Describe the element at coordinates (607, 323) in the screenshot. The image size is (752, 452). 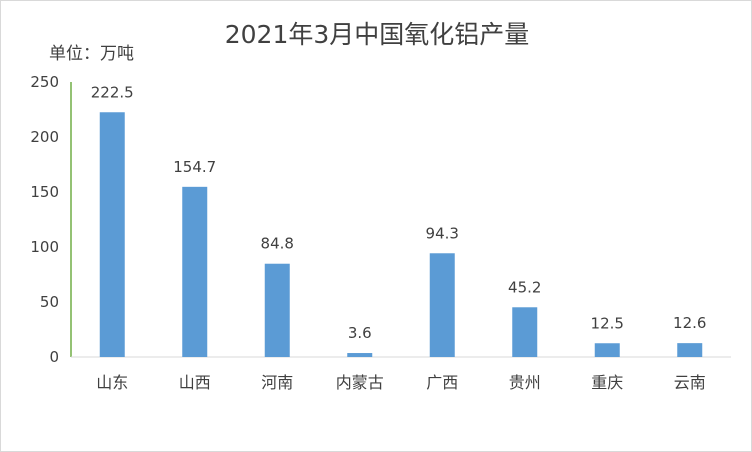
I see `data-label: 12.5` at that location.